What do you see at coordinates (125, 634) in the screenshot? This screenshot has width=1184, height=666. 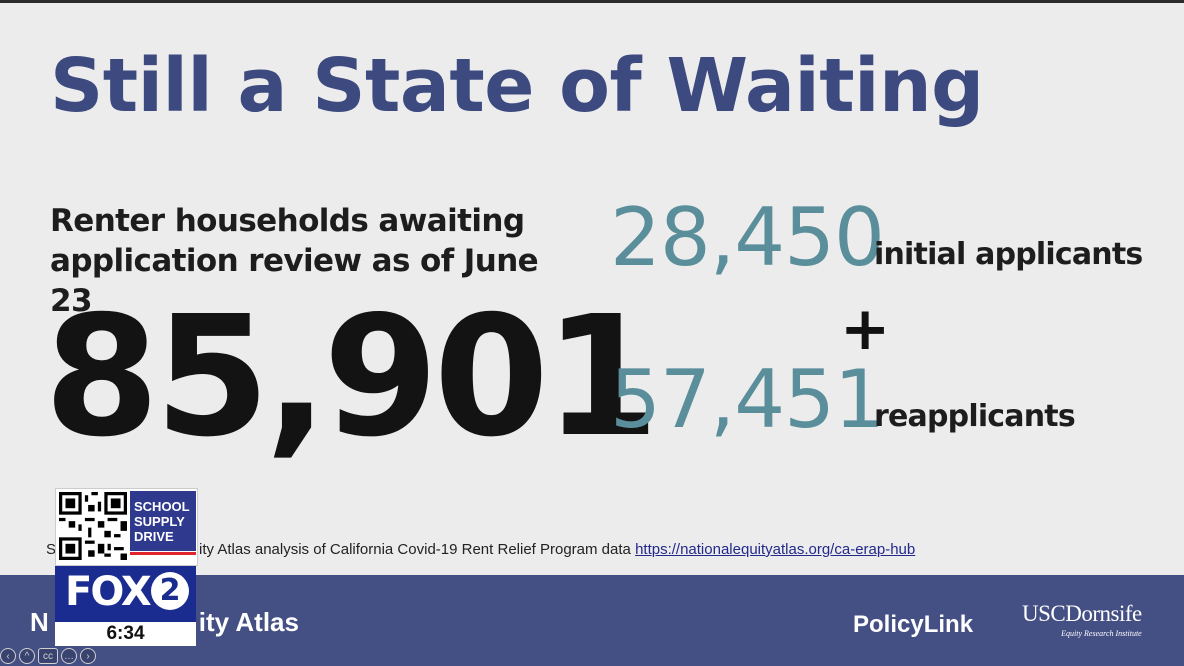 I see `broadcast-clock: 6:34` at bounding box center [125, 634].